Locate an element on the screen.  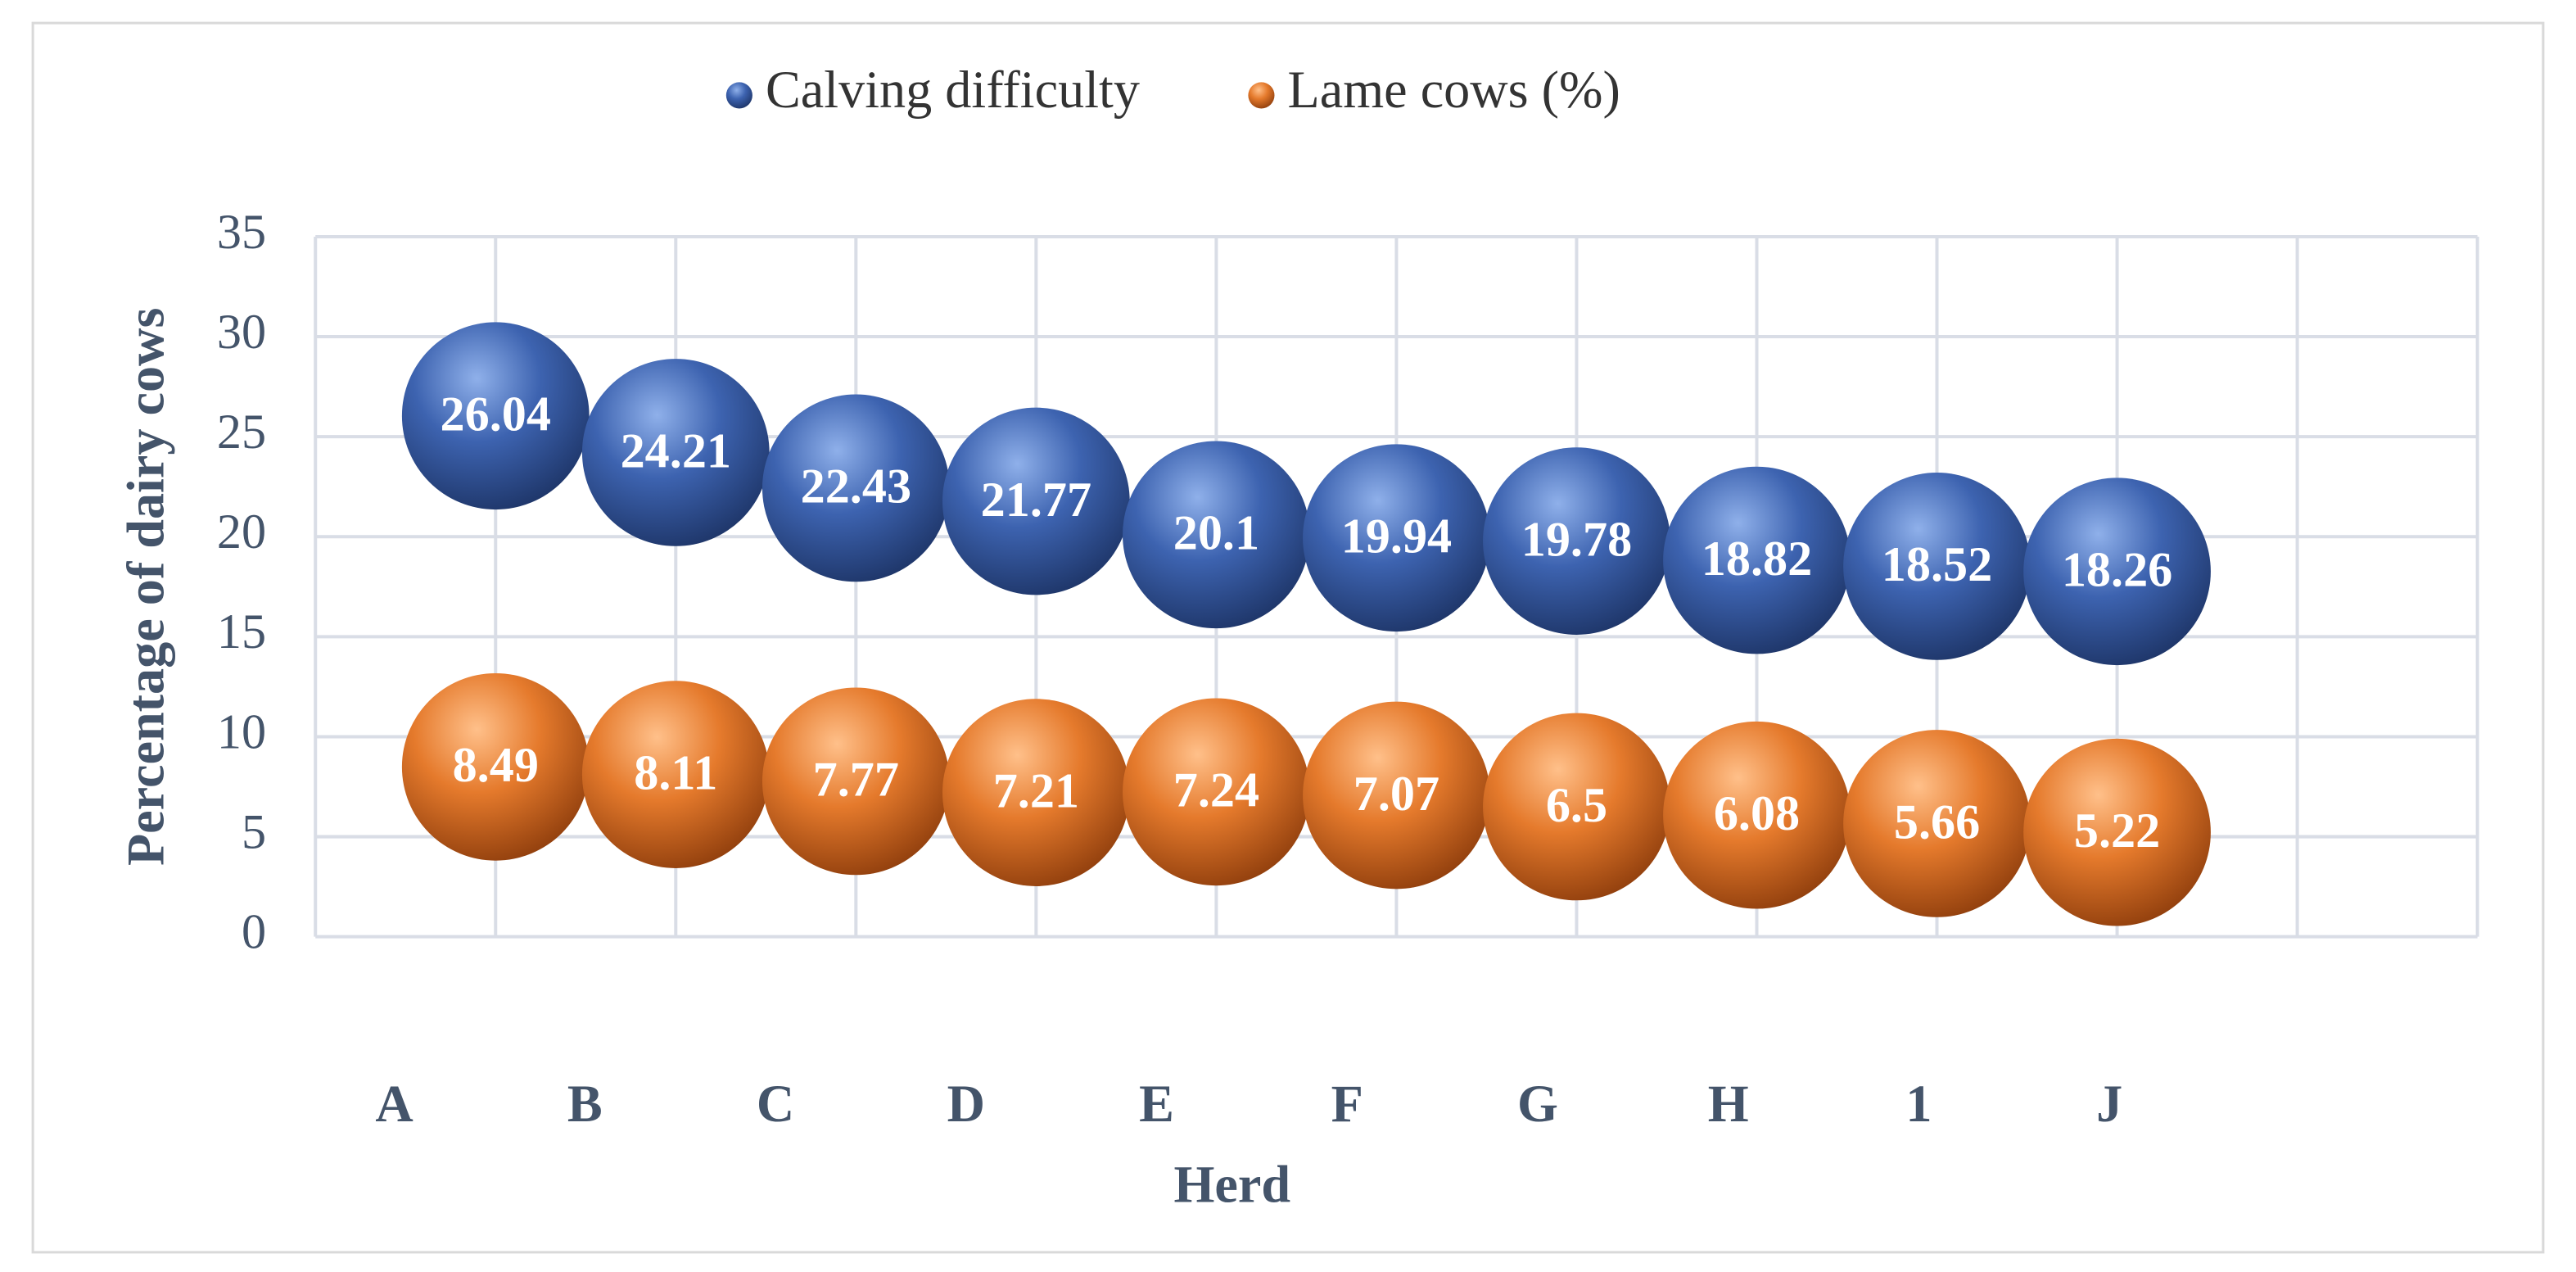
y-axis-title: Percentage of dairy cows is located at coordinates (145, 587).